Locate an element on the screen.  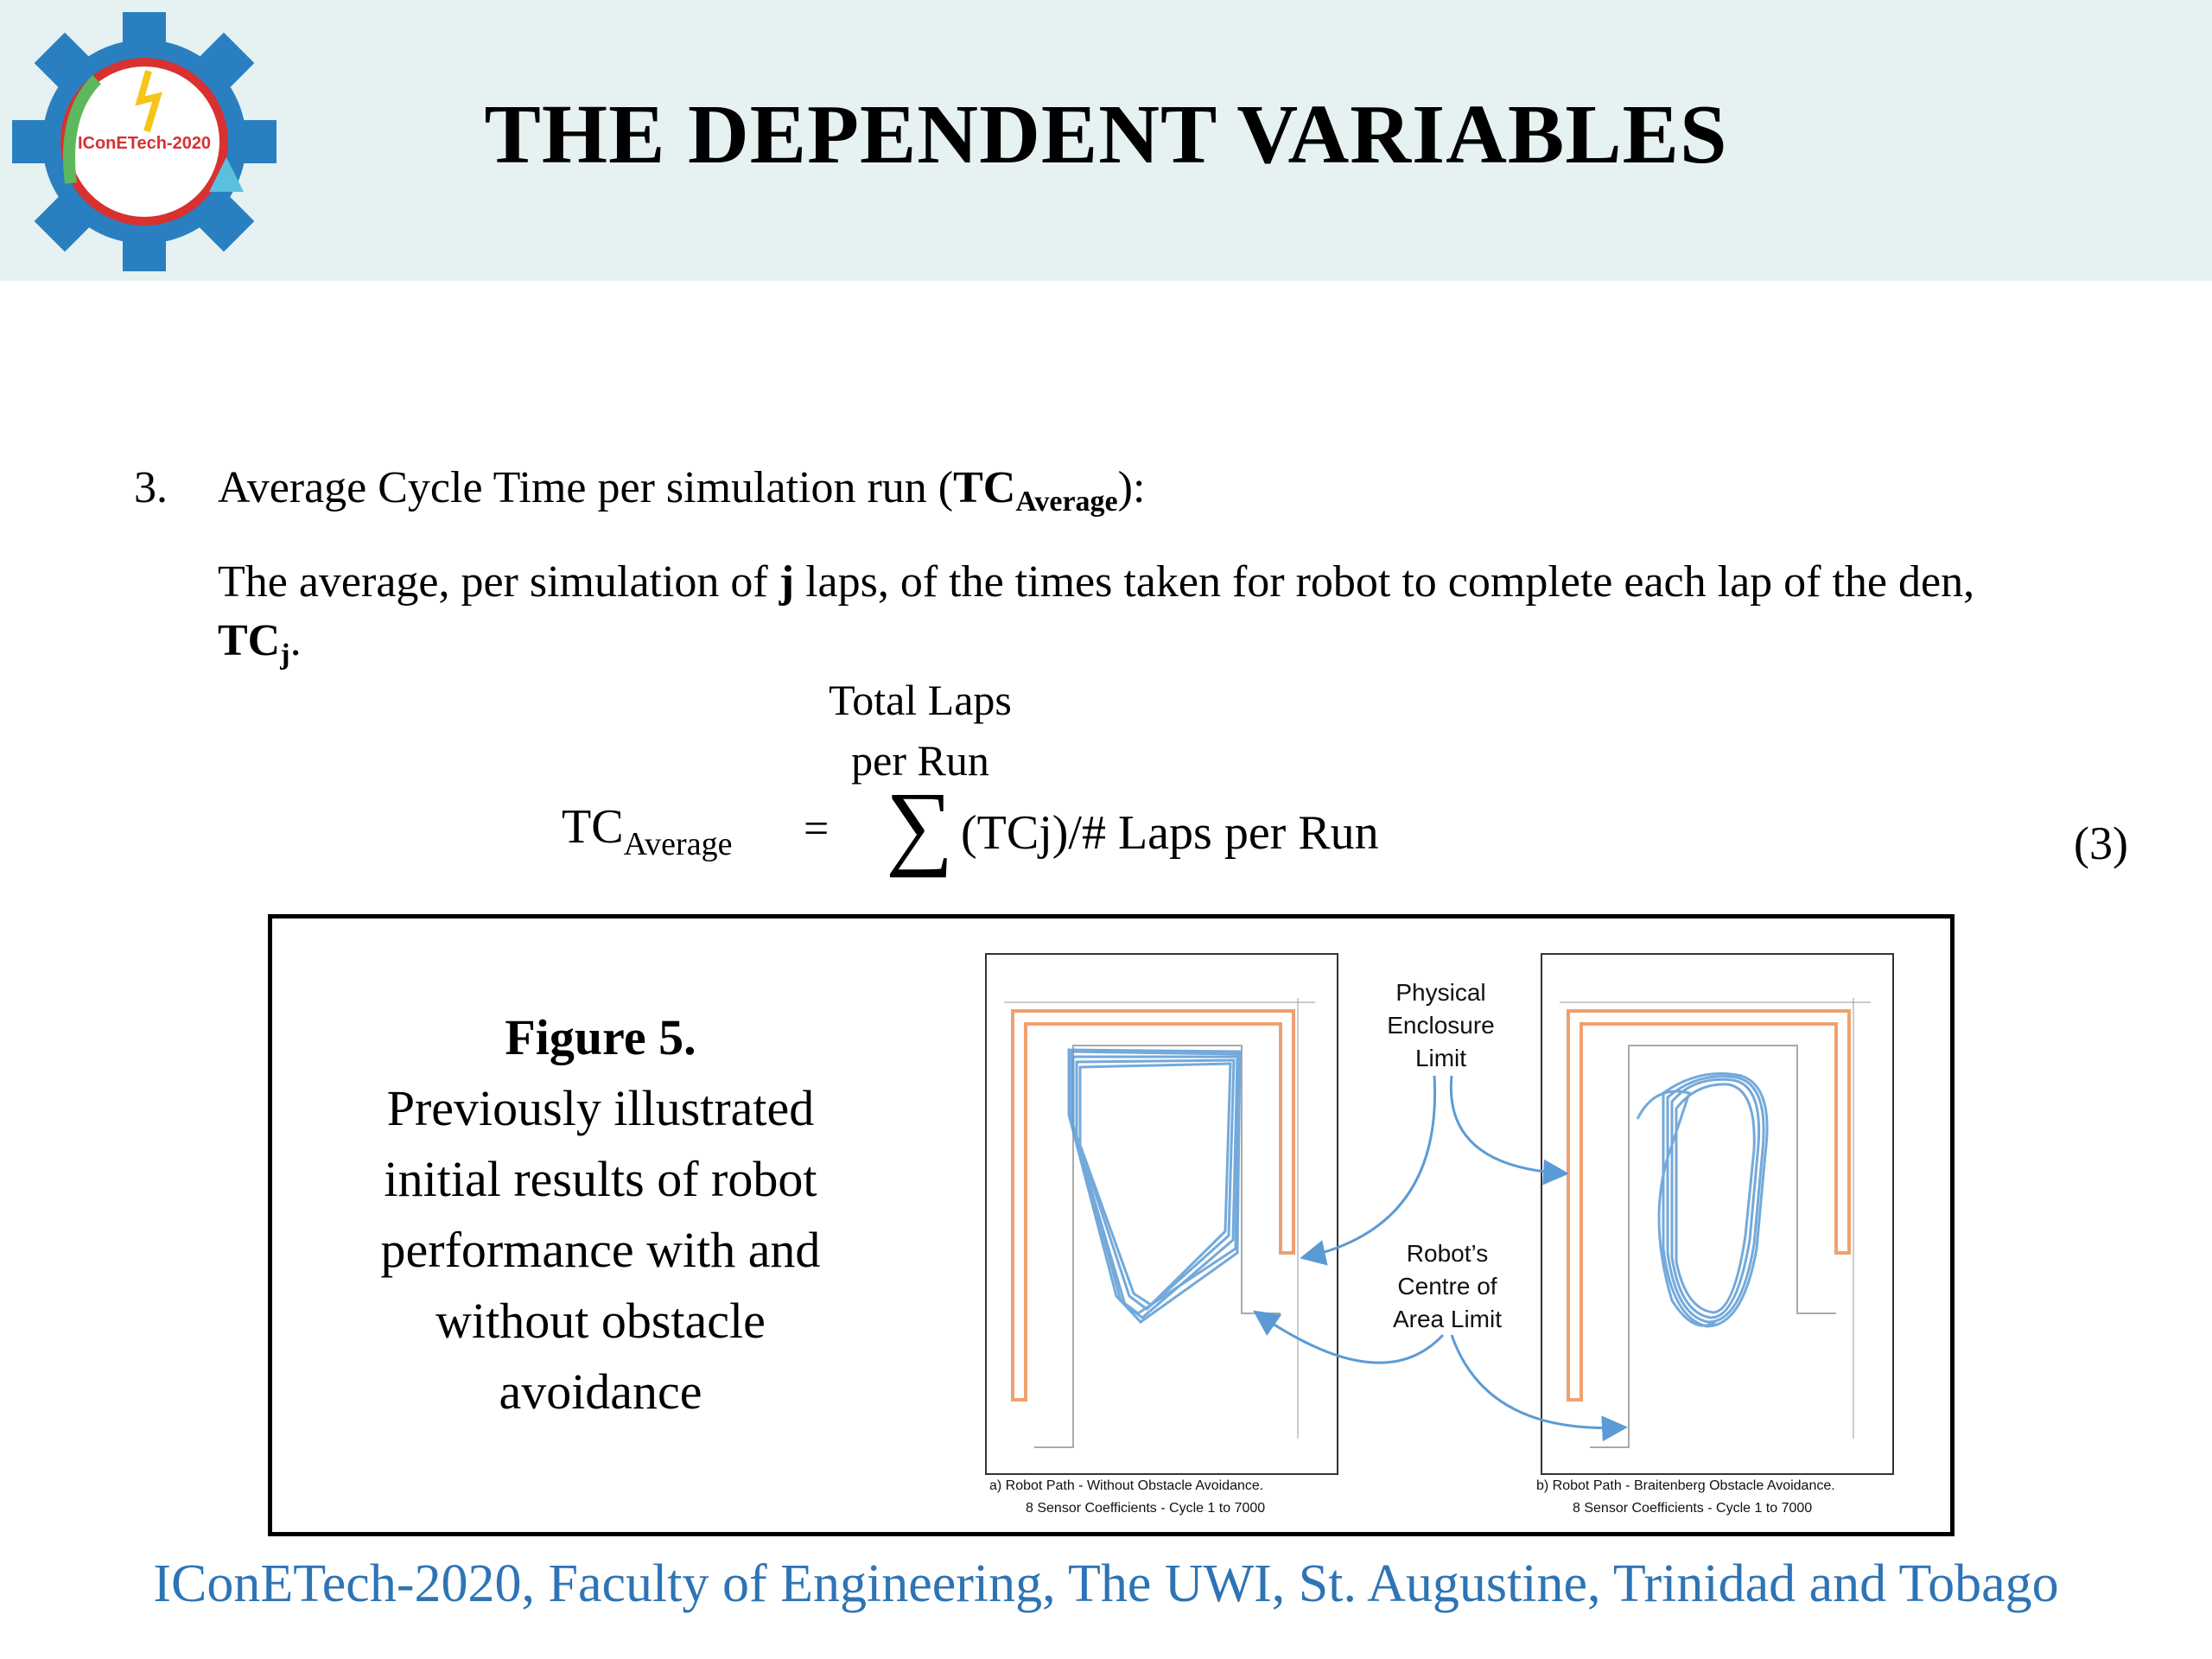
item-number: 3. is located at coordinates (151, 487).